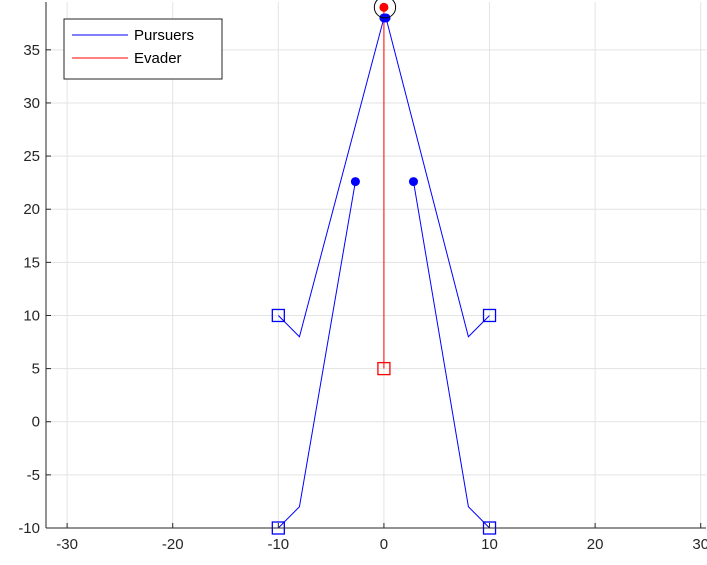 This screenshot has height=565, width=707. I want to click on y-tick-label: 20, so click(31, 209).